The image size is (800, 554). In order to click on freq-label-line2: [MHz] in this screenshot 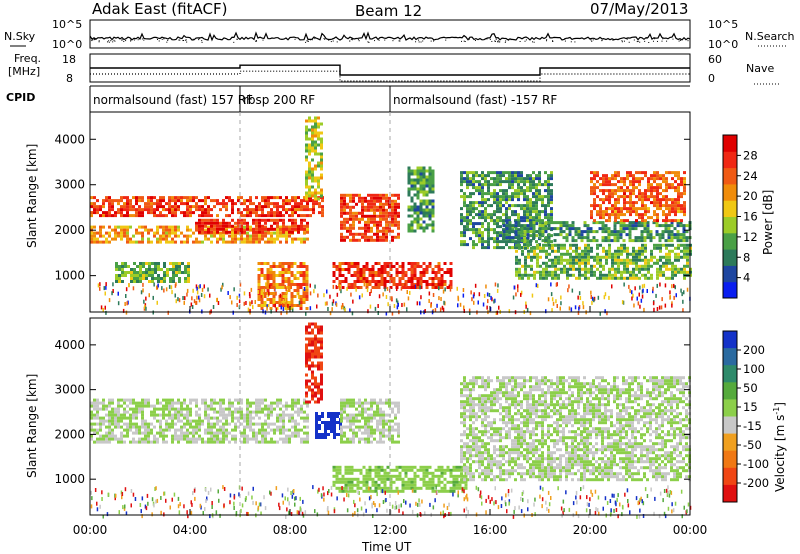, I will do `click(24, 71)`.